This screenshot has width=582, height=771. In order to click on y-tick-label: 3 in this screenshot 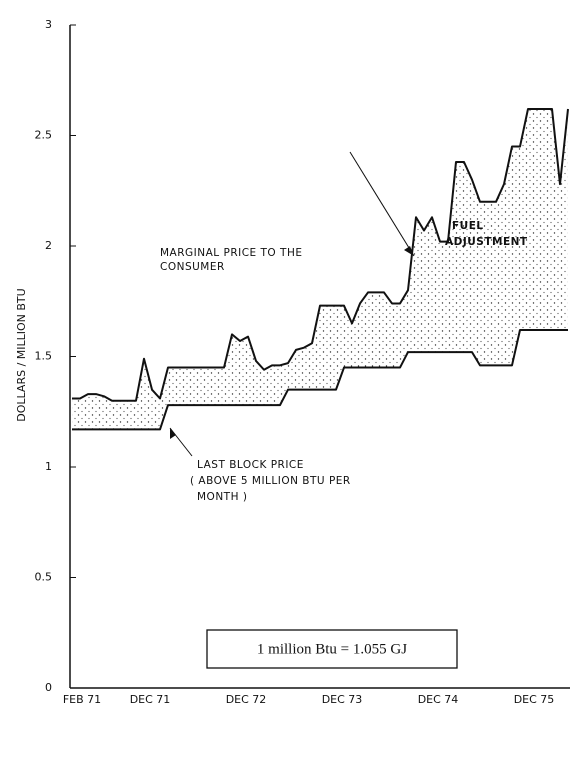, I will do `click(48, 24)`.